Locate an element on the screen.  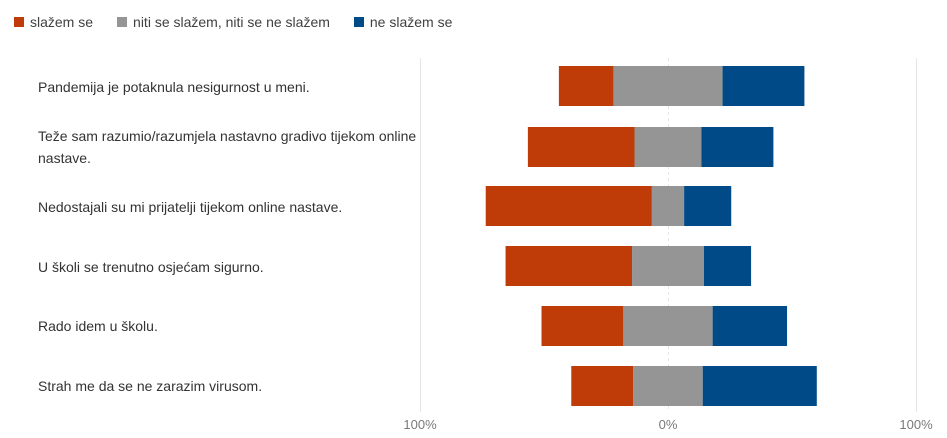
legend-swatch-disagree is located at coordinates (358, 22).